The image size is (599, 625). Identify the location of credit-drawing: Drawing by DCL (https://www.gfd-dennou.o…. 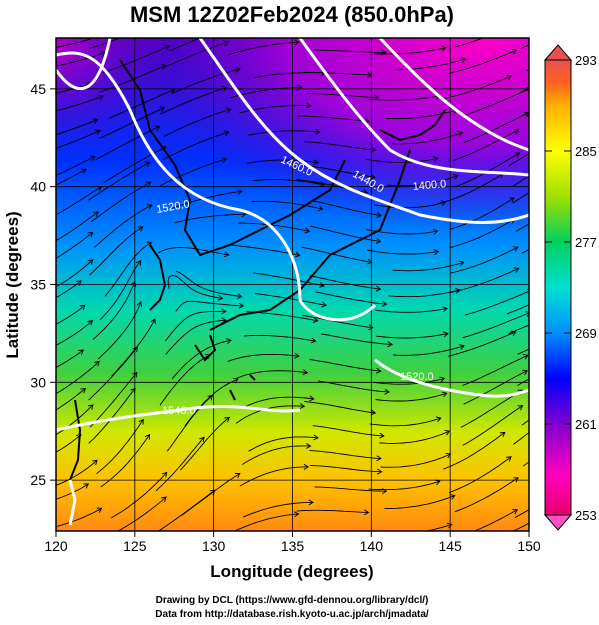
(292, 600).